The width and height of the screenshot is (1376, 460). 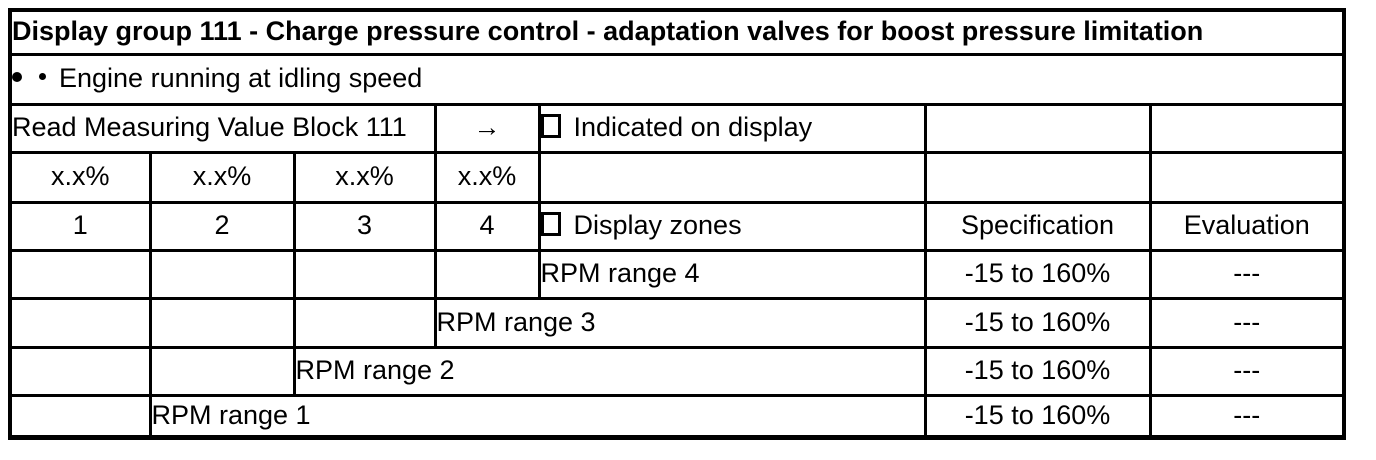 I want to click on rpm-range-2-label: RPM range 2, so click(x=609, y=371).